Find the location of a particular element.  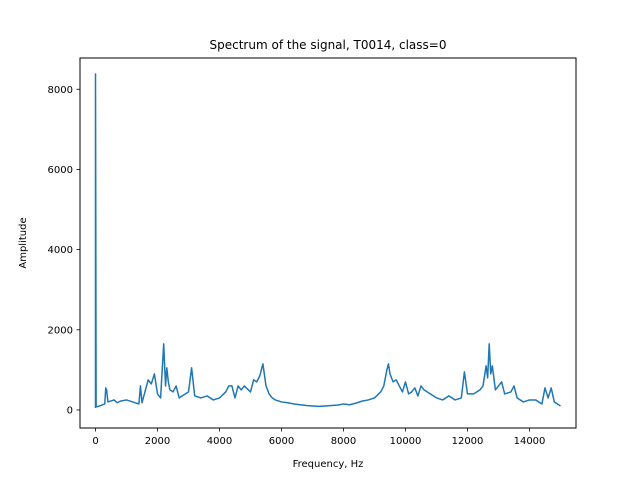

x-tick-label: 4000 is located at coordinates (219, 441).